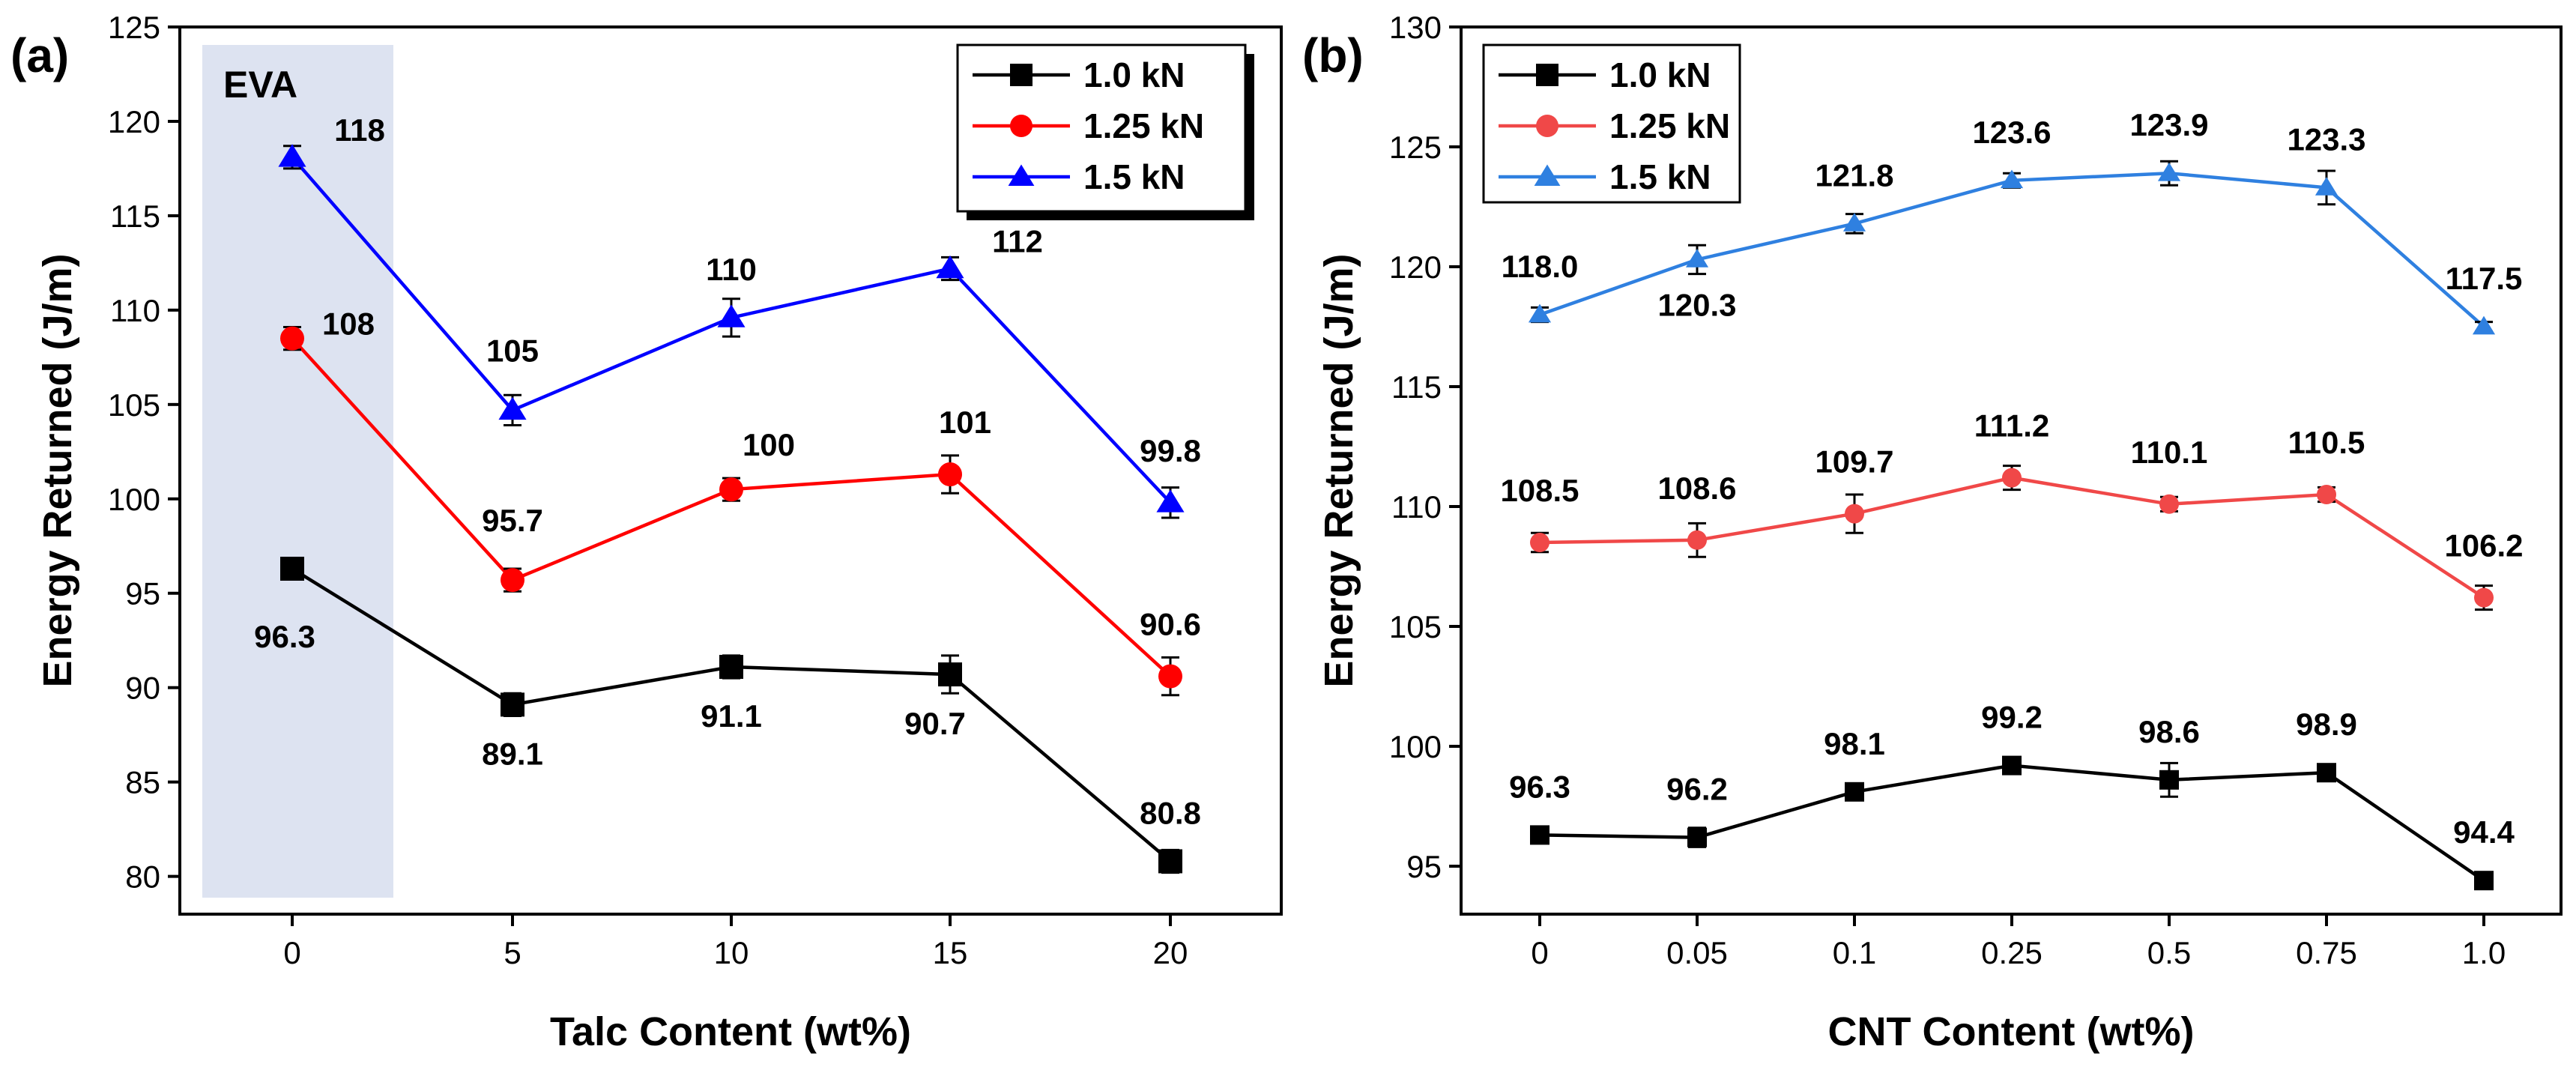 The image size is (2576, 1067). Describe the element at coordinates (1854, 175) in the screenshot. I see `data-label: 121.8` at that location.